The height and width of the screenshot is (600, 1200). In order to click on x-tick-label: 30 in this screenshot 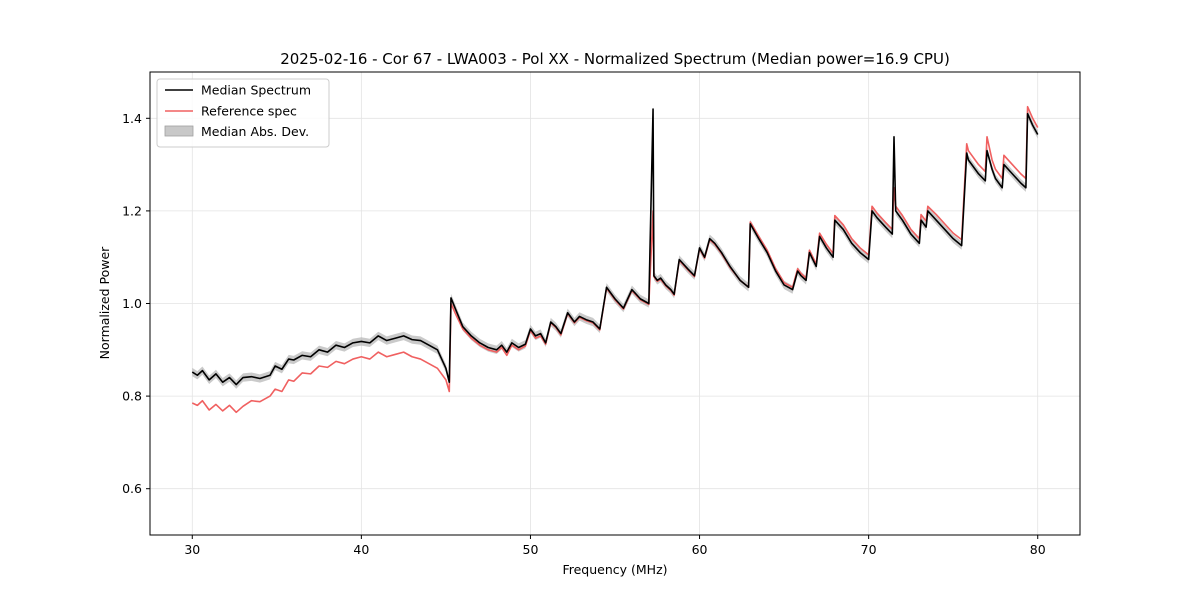, I will do `click(192, 549)`.